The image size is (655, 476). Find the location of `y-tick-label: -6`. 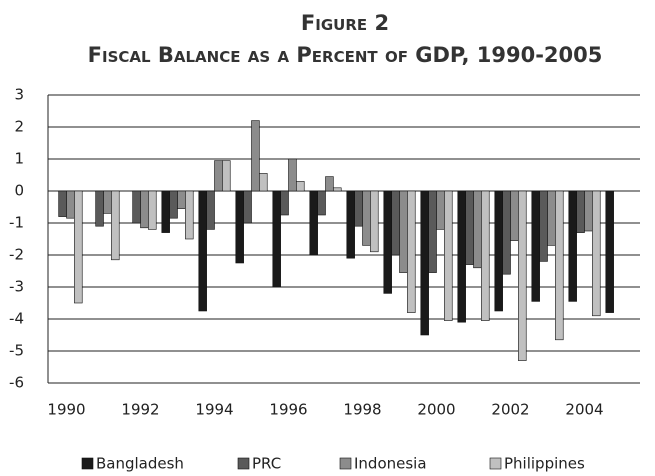

y-tick-label: -6 is located at coordinates (16, 383).